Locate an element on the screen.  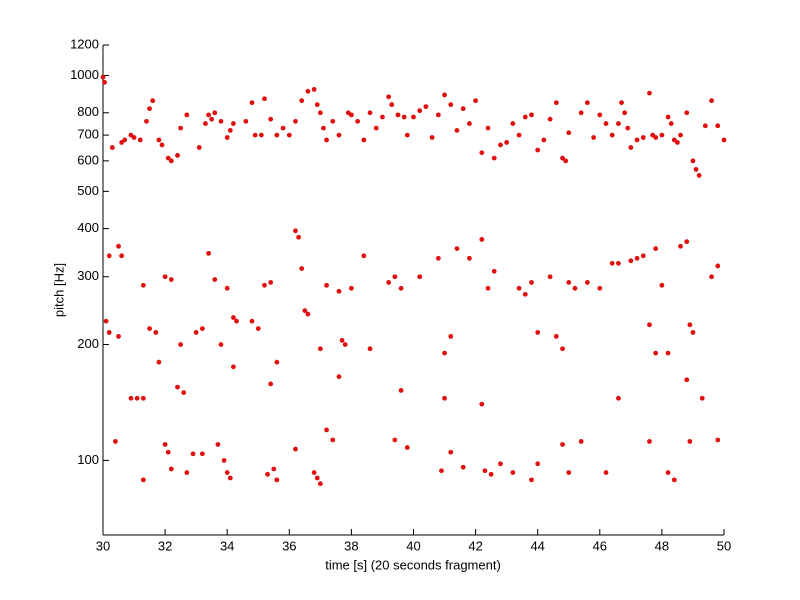
y-tick-label: 800 is located at coordinates (88, 111).